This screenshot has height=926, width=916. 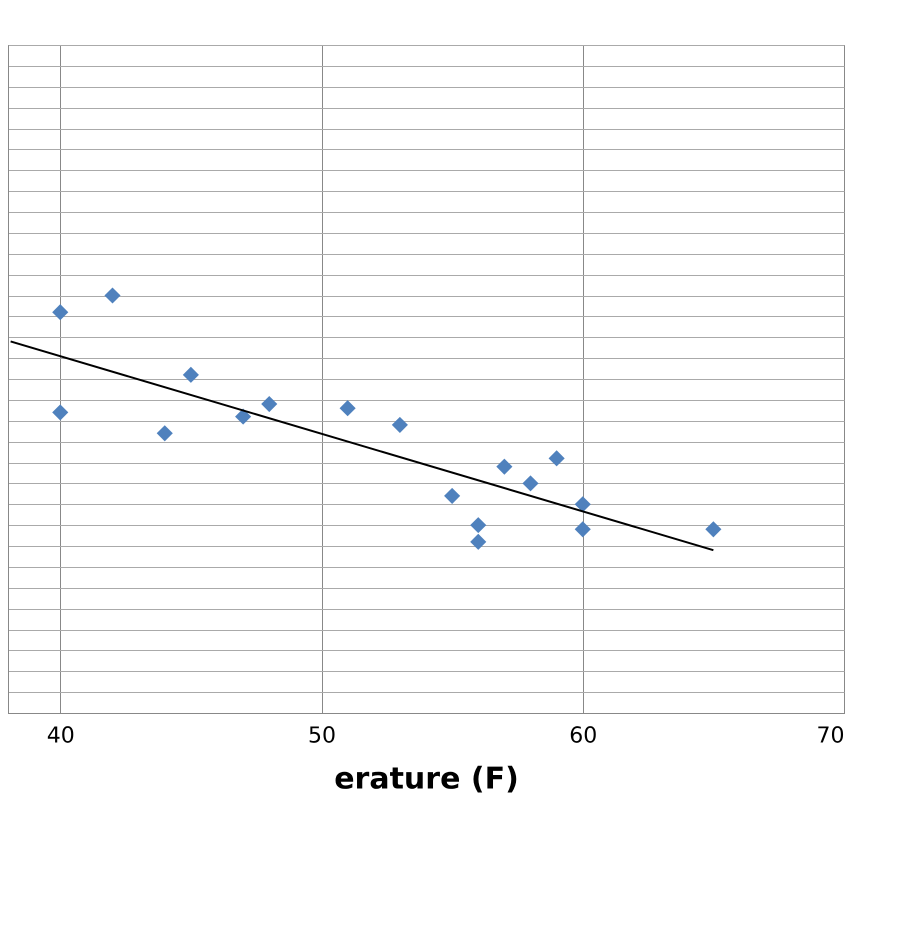 What do you see at coordinates (322, 736) in the screenshot?
I see `x-tick-label: 50` at bounding box center [322, 736].